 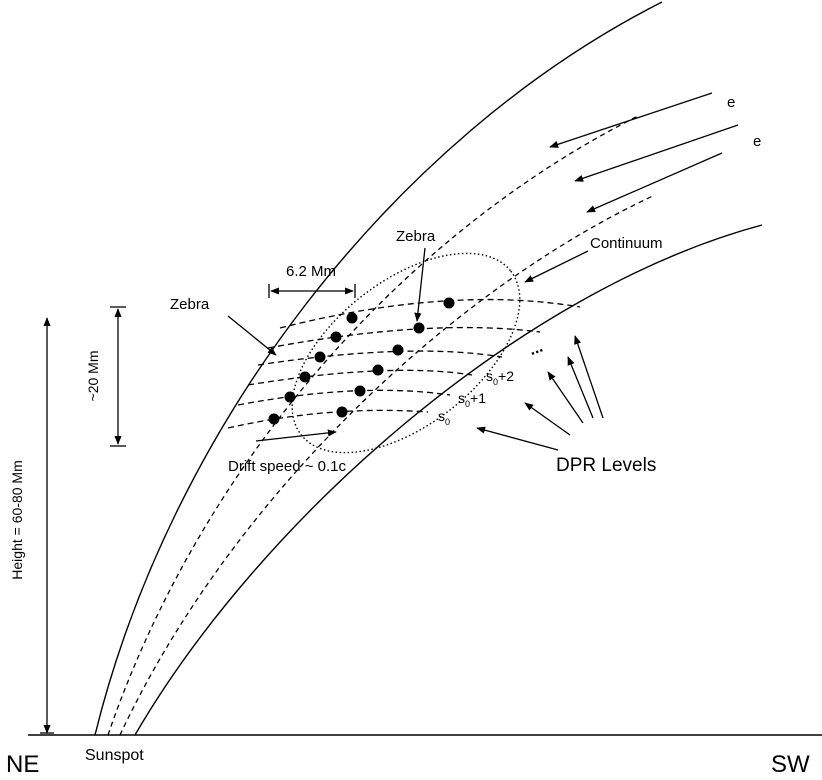 What do you see at coordinates (420, 284) in the screenshot?
I see `zebra-pointer-top` at bounding box center [420, 284].